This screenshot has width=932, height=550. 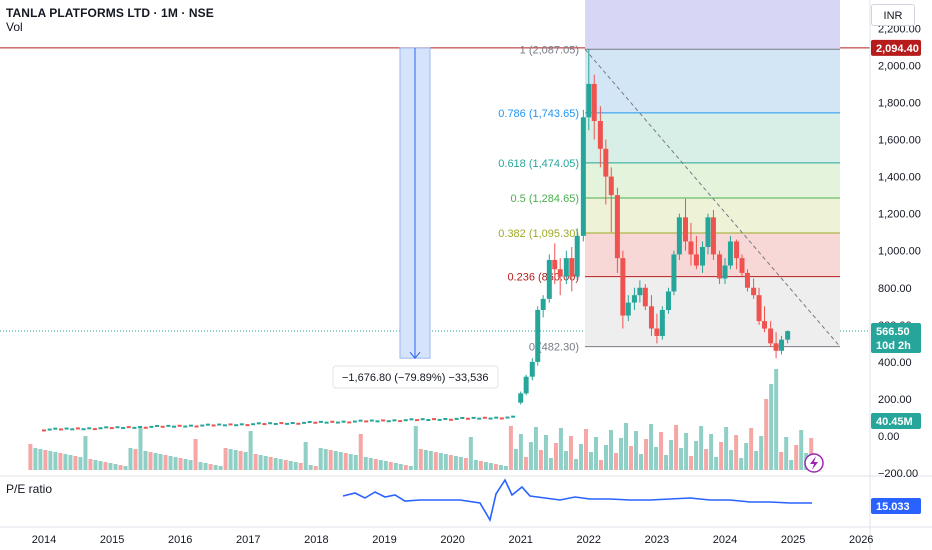 I want to click on fib-band-0.618, so click(x=712, y=137).